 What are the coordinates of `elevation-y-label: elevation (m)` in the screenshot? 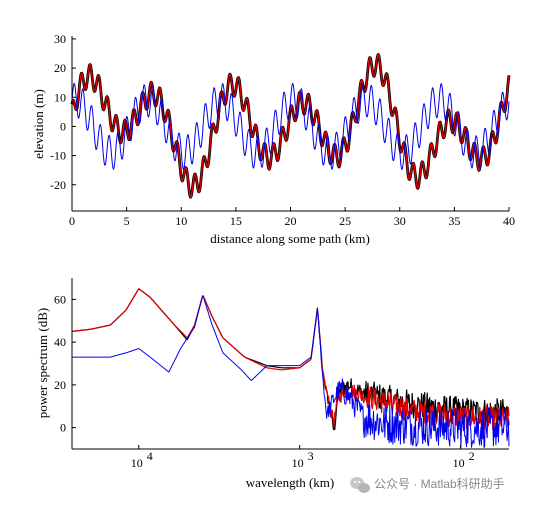 It's located at (38, 124).